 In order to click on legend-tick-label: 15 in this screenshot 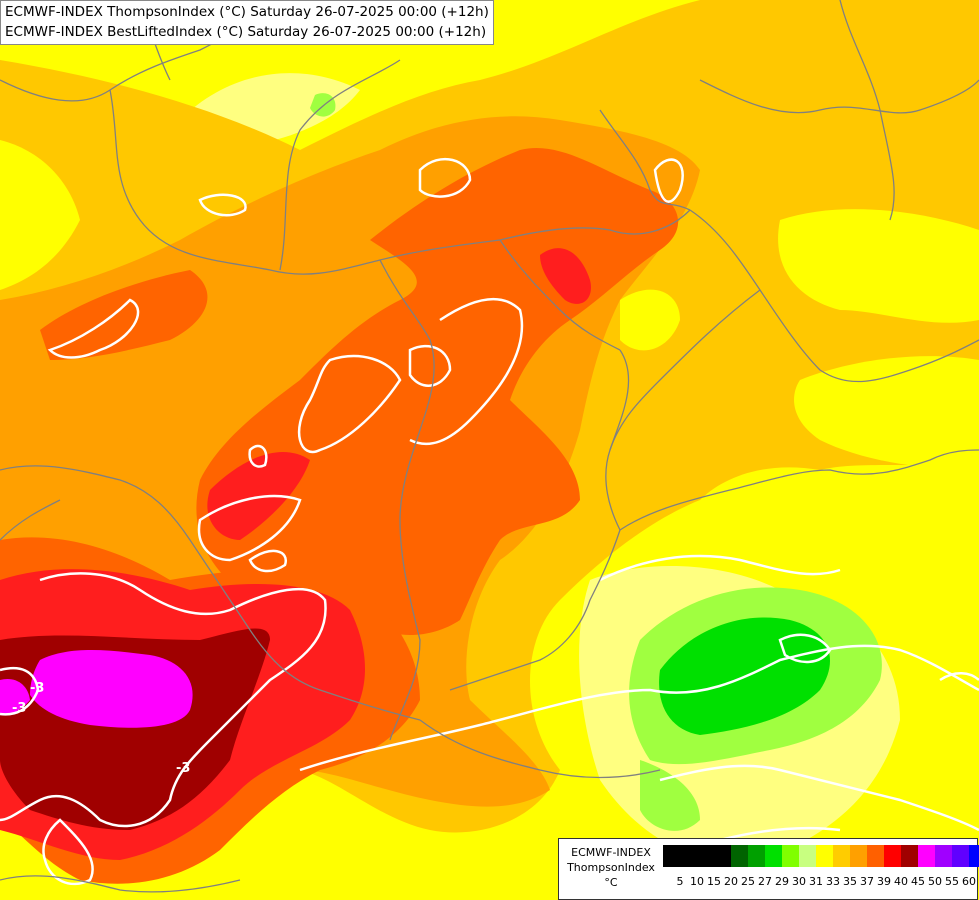, I will do `click(714, 881)`.